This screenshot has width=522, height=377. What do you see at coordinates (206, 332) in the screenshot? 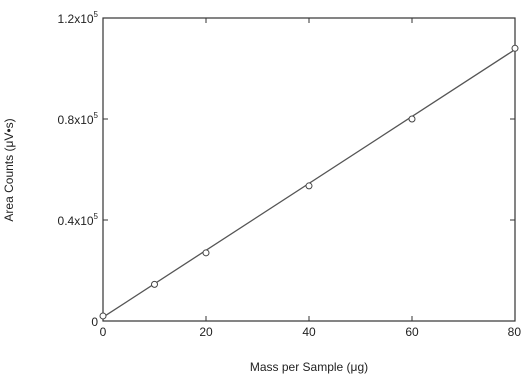
I see `x-tick-label: 20` at bounding box center [206, 332].